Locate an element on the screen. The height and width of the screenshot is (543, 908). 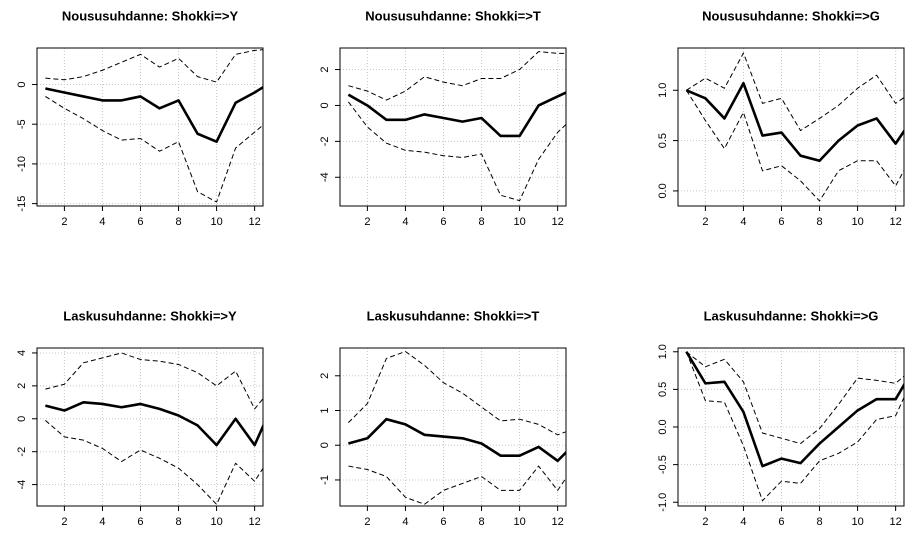
y-tick-label: -0.5 is located at coordinates (663, 464).